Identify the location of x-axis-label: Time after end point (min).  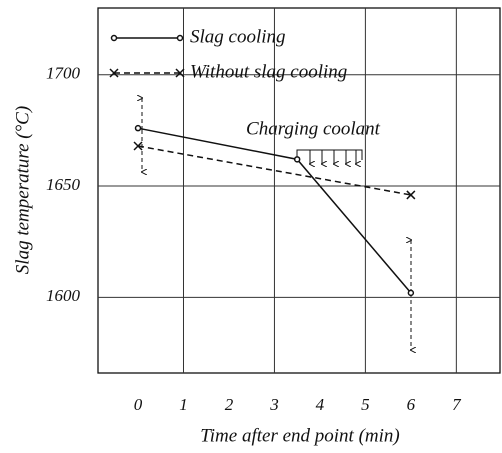
(299, 435).